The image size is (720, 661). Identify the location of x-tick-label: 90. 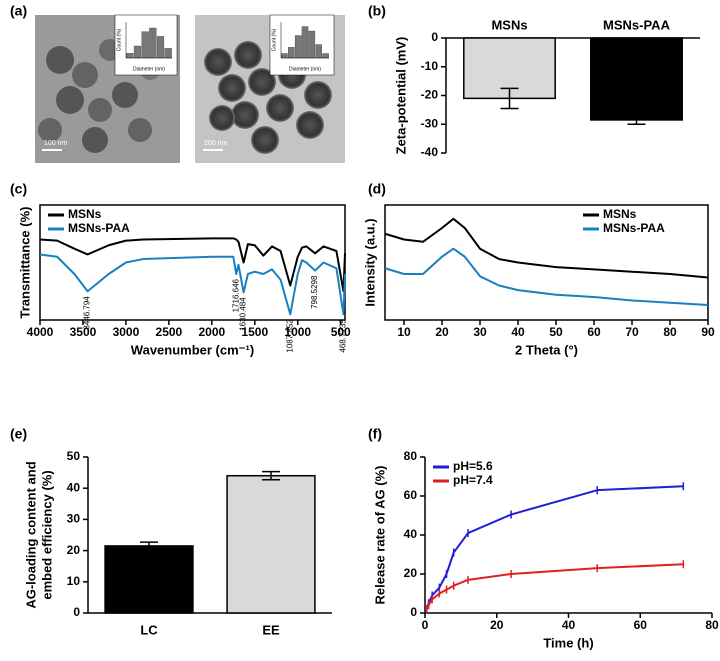
(708, 332).